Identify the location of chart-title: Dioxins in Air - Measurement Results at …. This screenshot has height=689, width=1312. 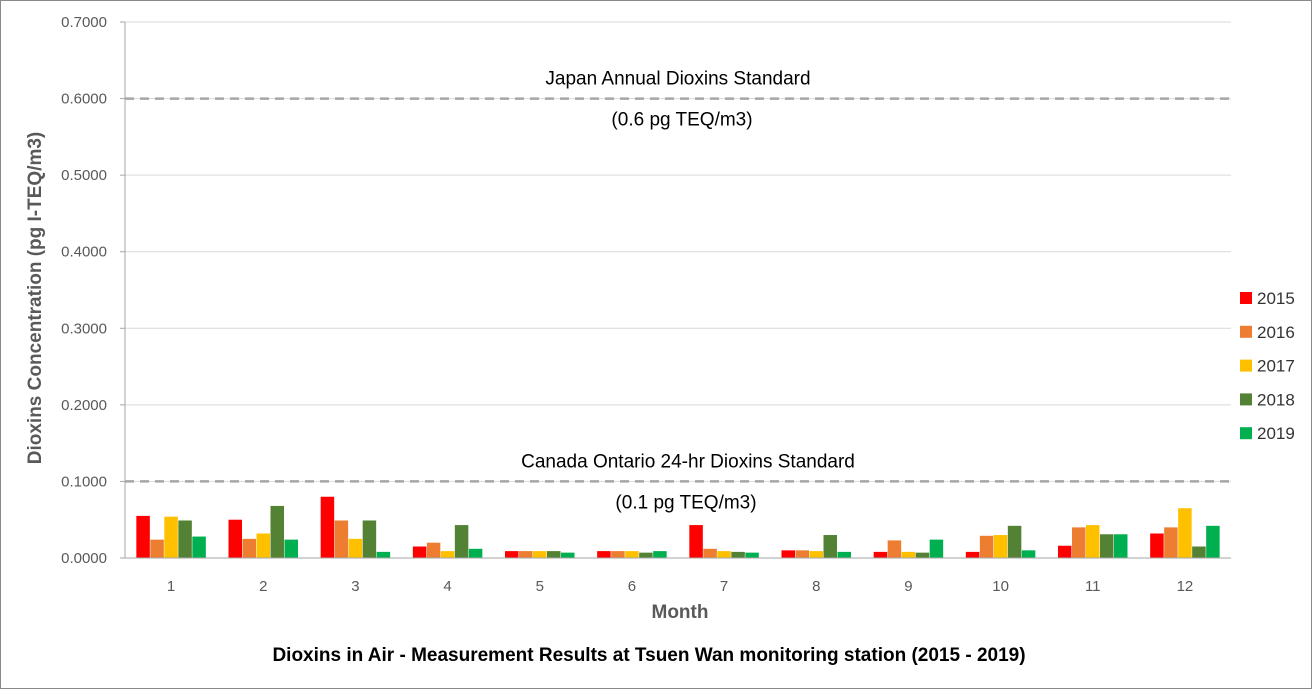
(648, 655).